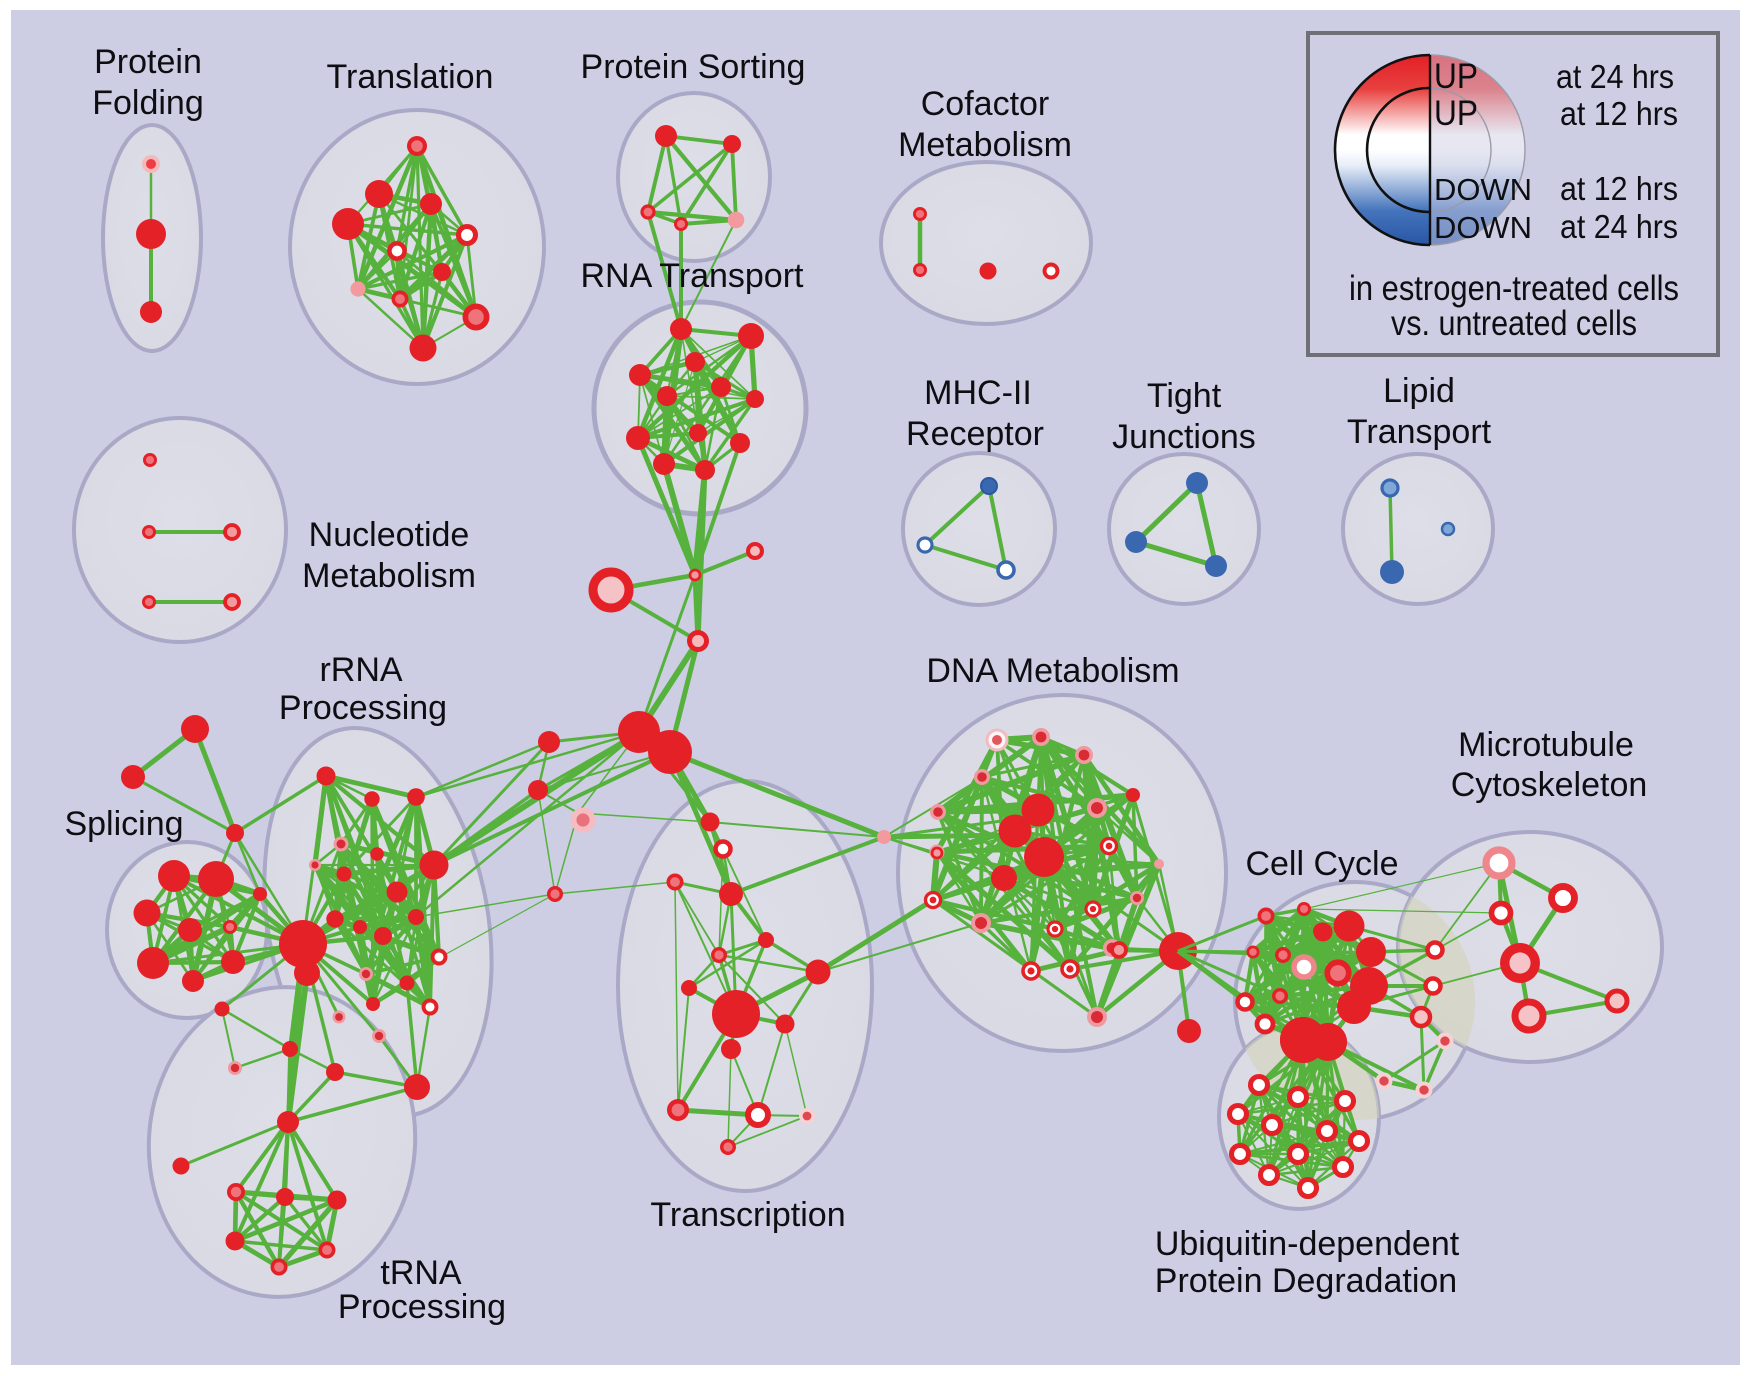 This screenshot has width=1750, height=1376. What do you see at coordinates (410, 77) in the screenshot?
I see `svg-text: Translation` at bounding box center [410, 77].